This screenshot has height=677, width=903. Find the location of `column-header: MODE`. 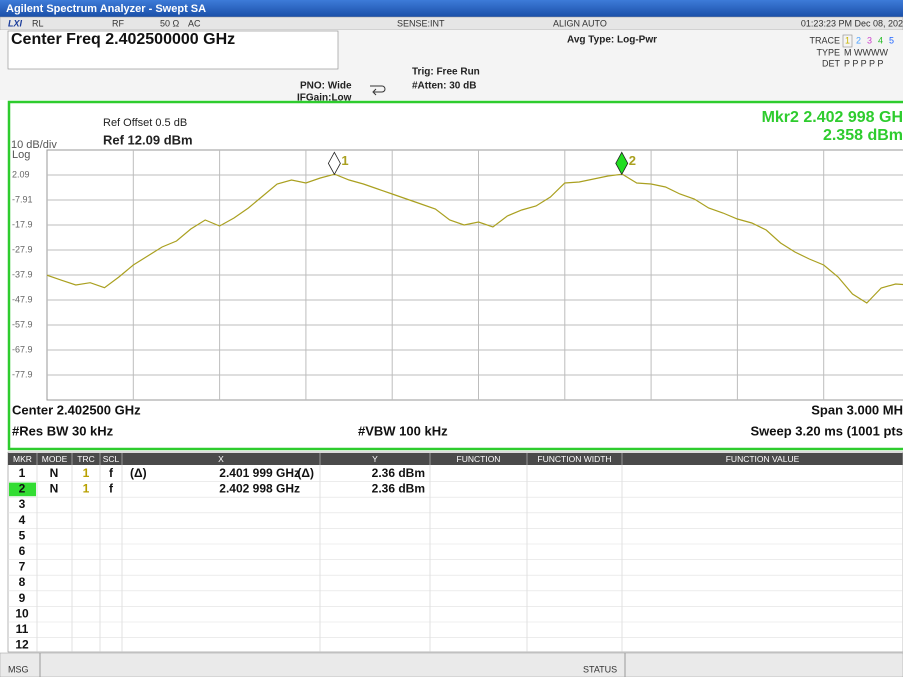

column-header: MODE is located at coordinates (55, 459).